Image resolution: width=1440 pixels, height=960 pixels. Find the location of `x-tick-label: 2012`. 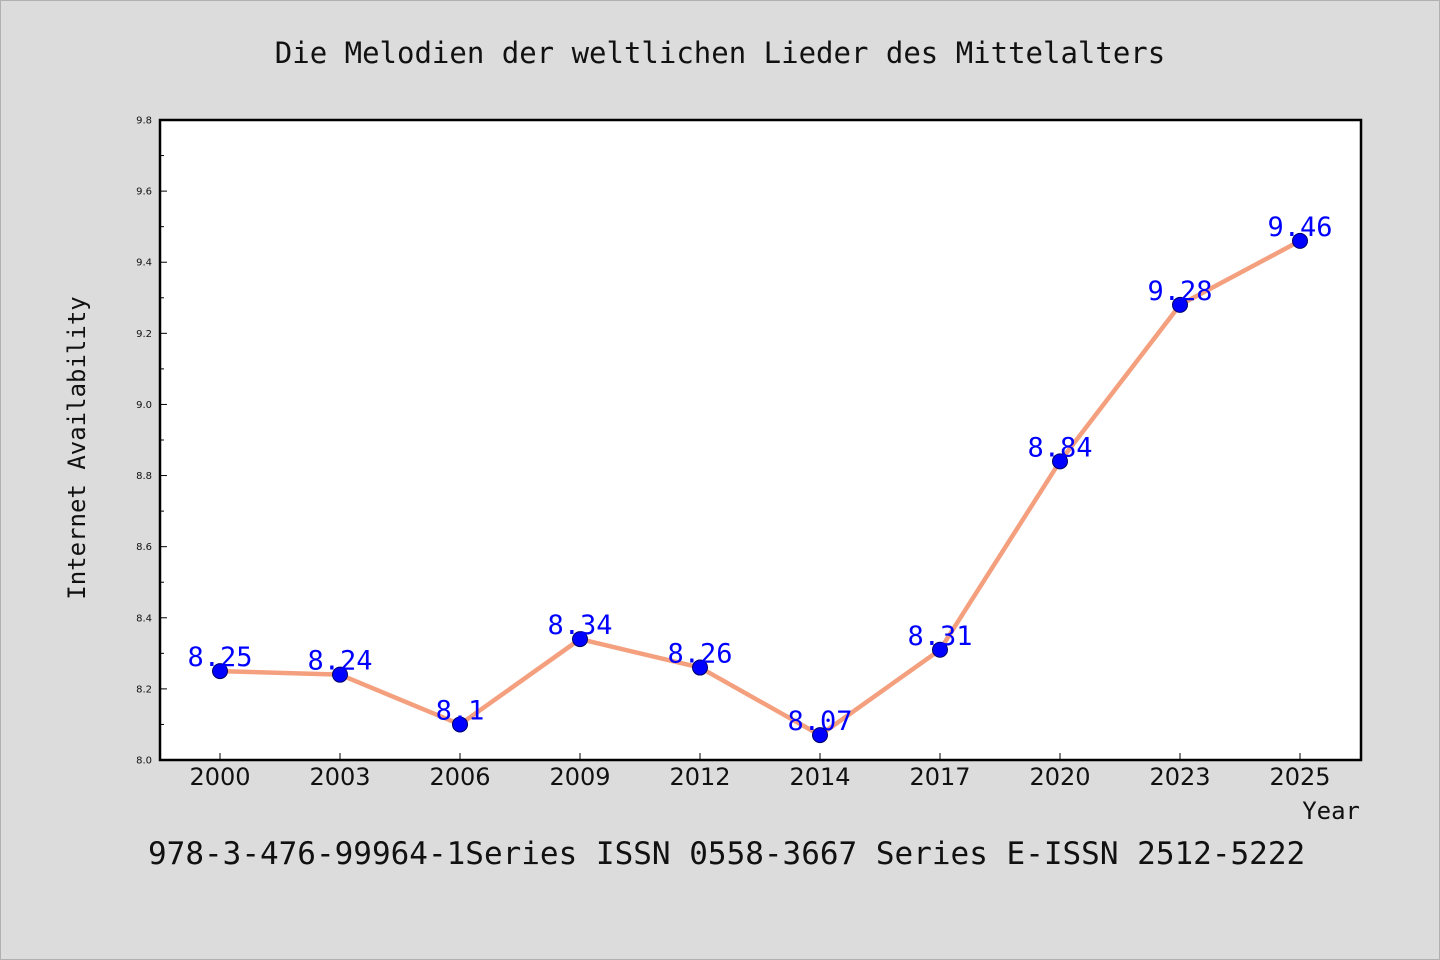

x-tick-label: 2012 is located at coordinates (699, 777).